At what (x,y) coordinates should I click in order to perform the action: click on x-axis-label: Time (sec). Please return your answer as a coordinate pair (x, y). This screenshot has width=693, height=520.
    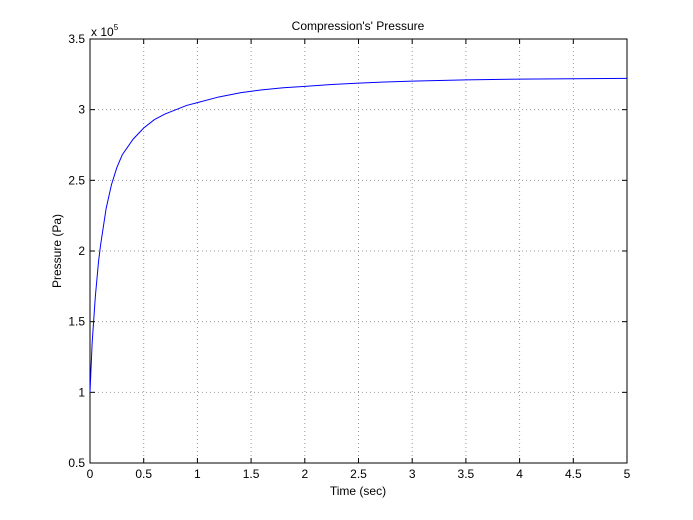
    Looking at the image, I should click on (358, 491).